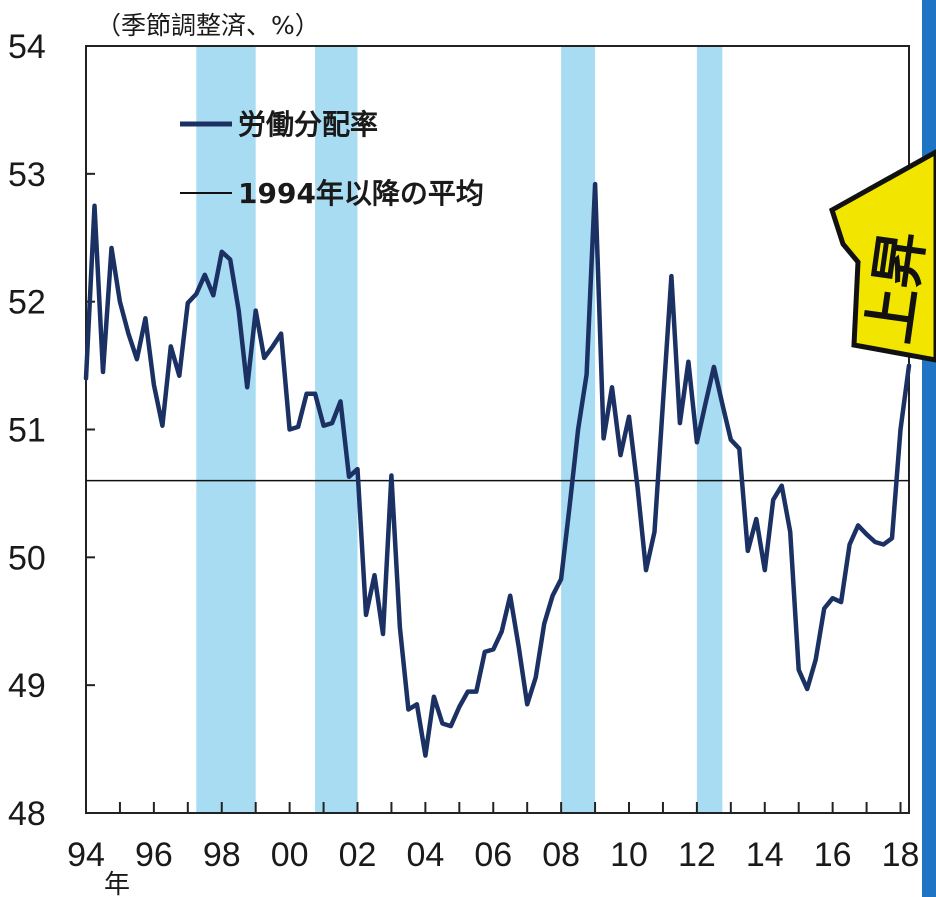  What do you see at coordinates (208, 25) in the screenshot?
I see `unit-label: （季節調整済、%）` at bounding box center [208, 25].